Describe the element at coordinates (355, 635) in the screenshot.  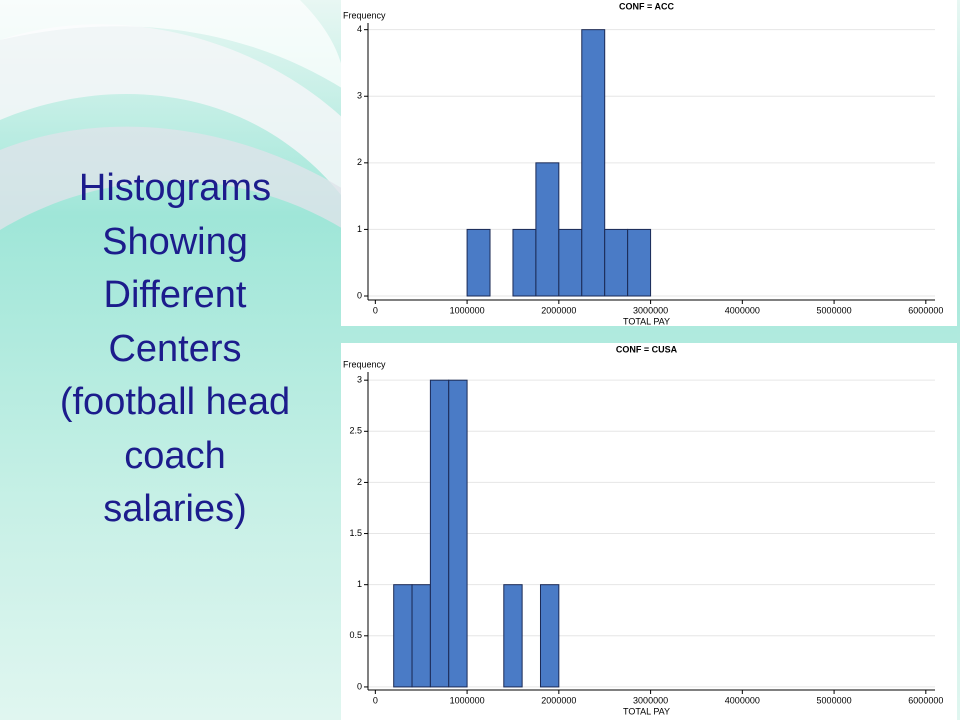
I see `y-tick-label: 0.5` at that location.